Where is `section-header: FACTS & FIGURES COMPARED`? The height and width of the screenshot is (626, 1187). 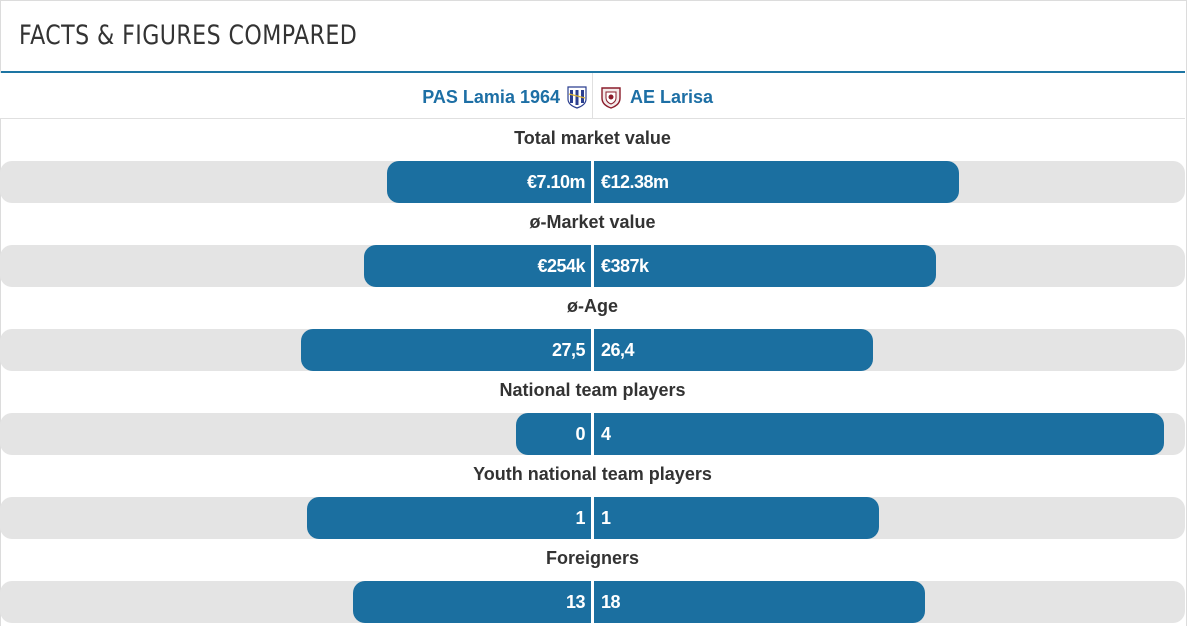 section-header: FACTS & FIGURES COMPARED is located at coordinates (593, 37).